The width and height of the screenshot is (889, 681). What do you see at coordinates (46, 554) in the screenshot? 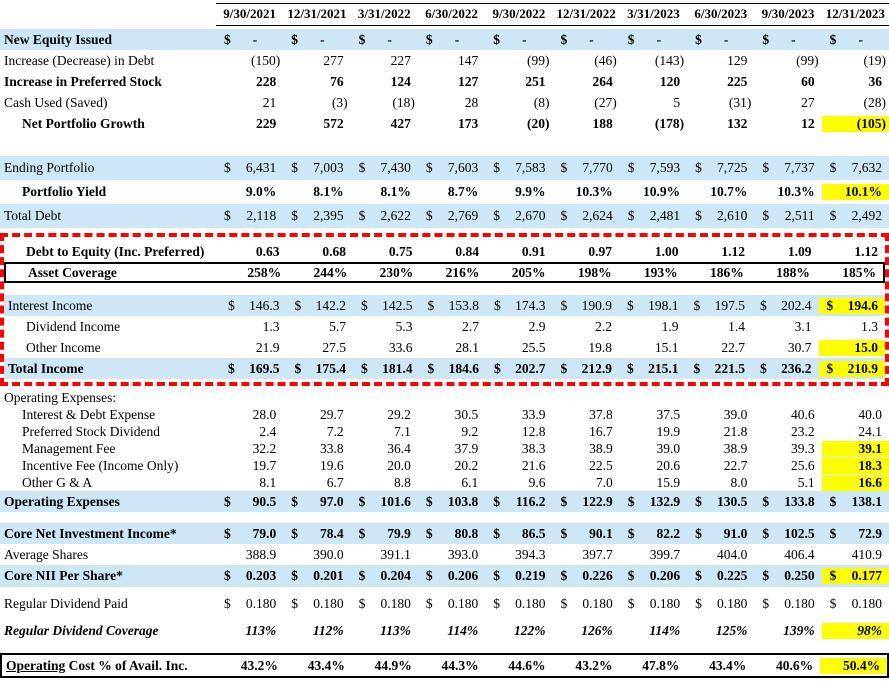
I see `row-label: Average Shares` at bounding box center [46, 554].